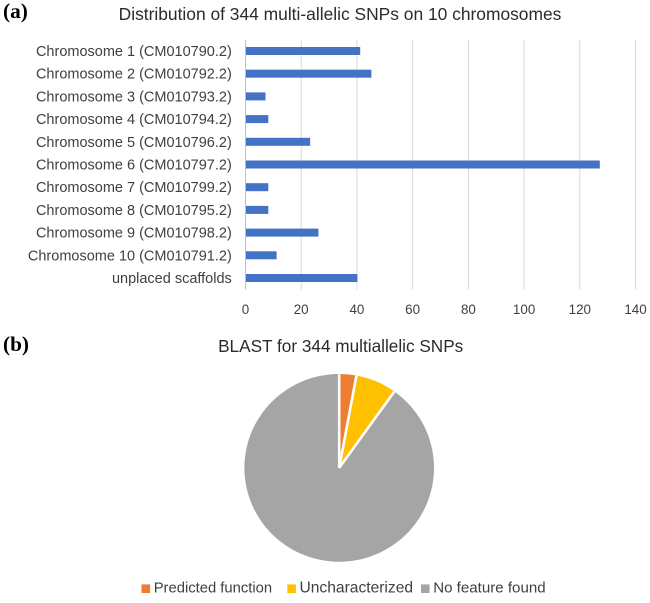 This screenshot has height=603, width=650. I want to click on svg-text: Chromosome 1 (CM010790.2), so click(134, 52).